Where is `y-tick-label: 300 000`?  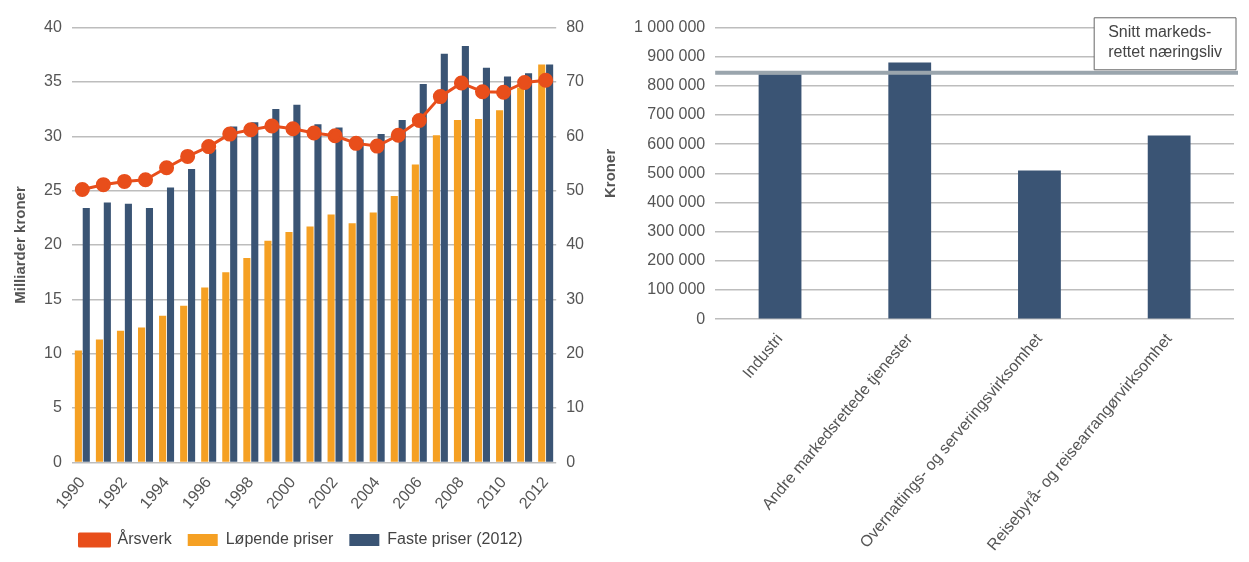
y-tick-label: 300 000 is located at coordinates (676, 231).